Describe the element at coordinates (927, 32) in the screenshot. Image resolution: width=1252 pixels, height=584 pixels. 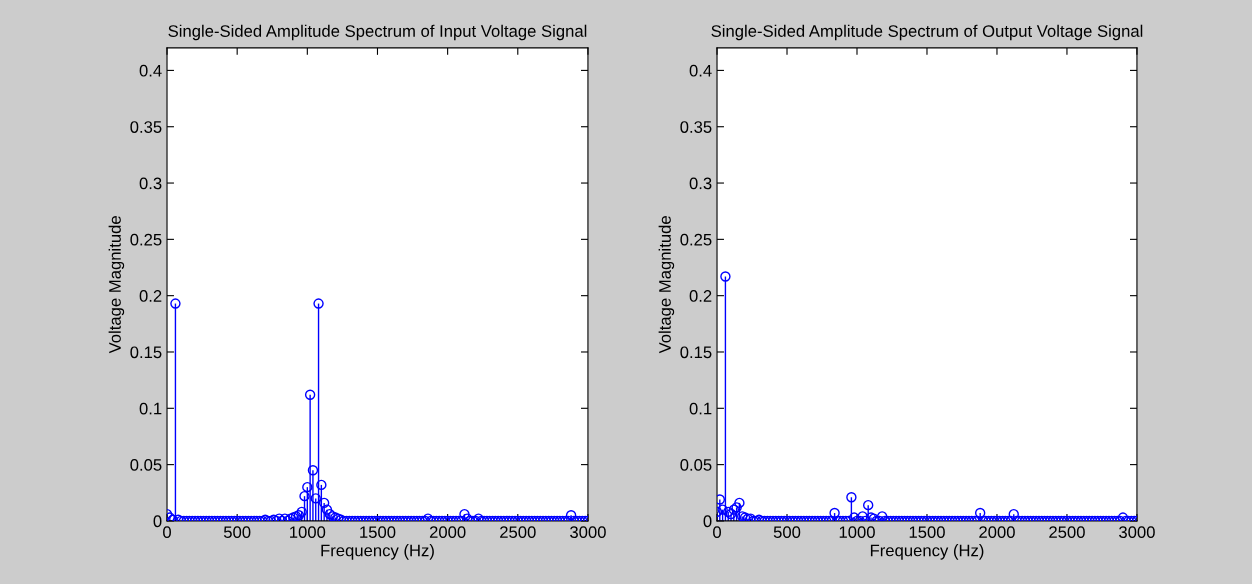
I see `chart-title: Single-Sided Amplitude Spectrum of Output Voltage Signal` at that location.